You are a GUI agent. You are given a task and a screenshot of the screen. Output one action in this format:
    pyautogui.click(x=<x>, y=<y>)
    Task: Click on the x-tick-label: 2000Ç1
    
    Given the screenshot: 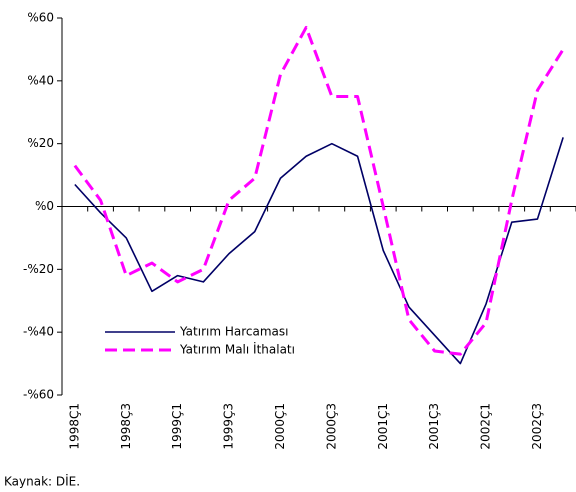 What is the action you would take?
    pyautogui.click(x=280, y=426)
    